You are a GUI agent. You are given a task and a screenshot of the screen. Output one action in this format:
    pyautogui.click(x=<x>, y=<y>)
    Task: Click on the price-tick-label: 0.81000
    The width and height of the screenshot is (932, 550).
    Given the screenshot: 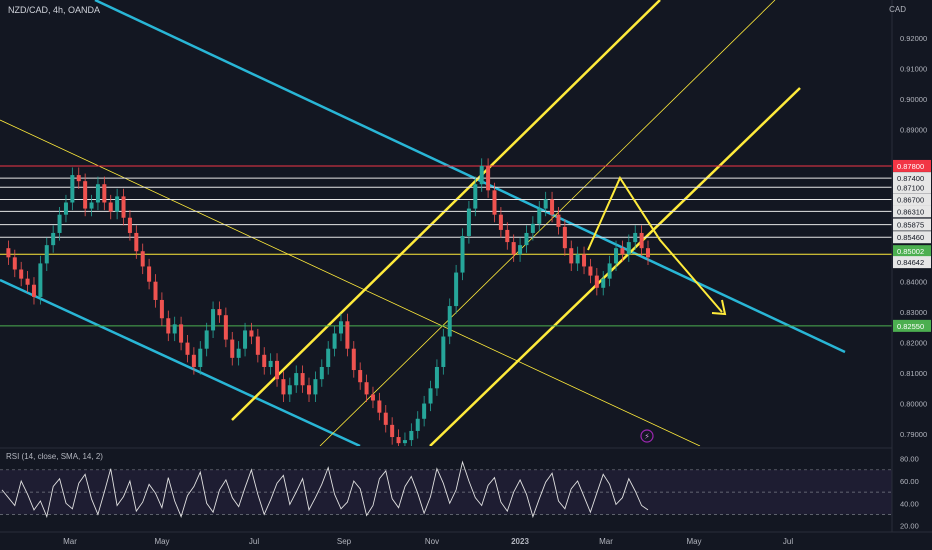 What is the action you would take?
    pyautogui.click(x=913, y=373)
    